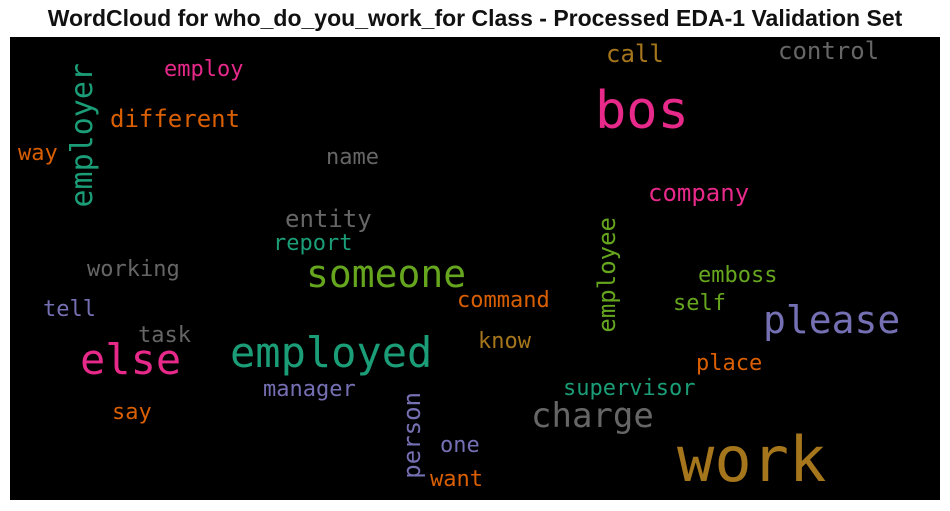 This screenshot has width=950, height=511. Describe the element at coordinates (729, 363) in the screenshot. I see `word-place: place` at that location.